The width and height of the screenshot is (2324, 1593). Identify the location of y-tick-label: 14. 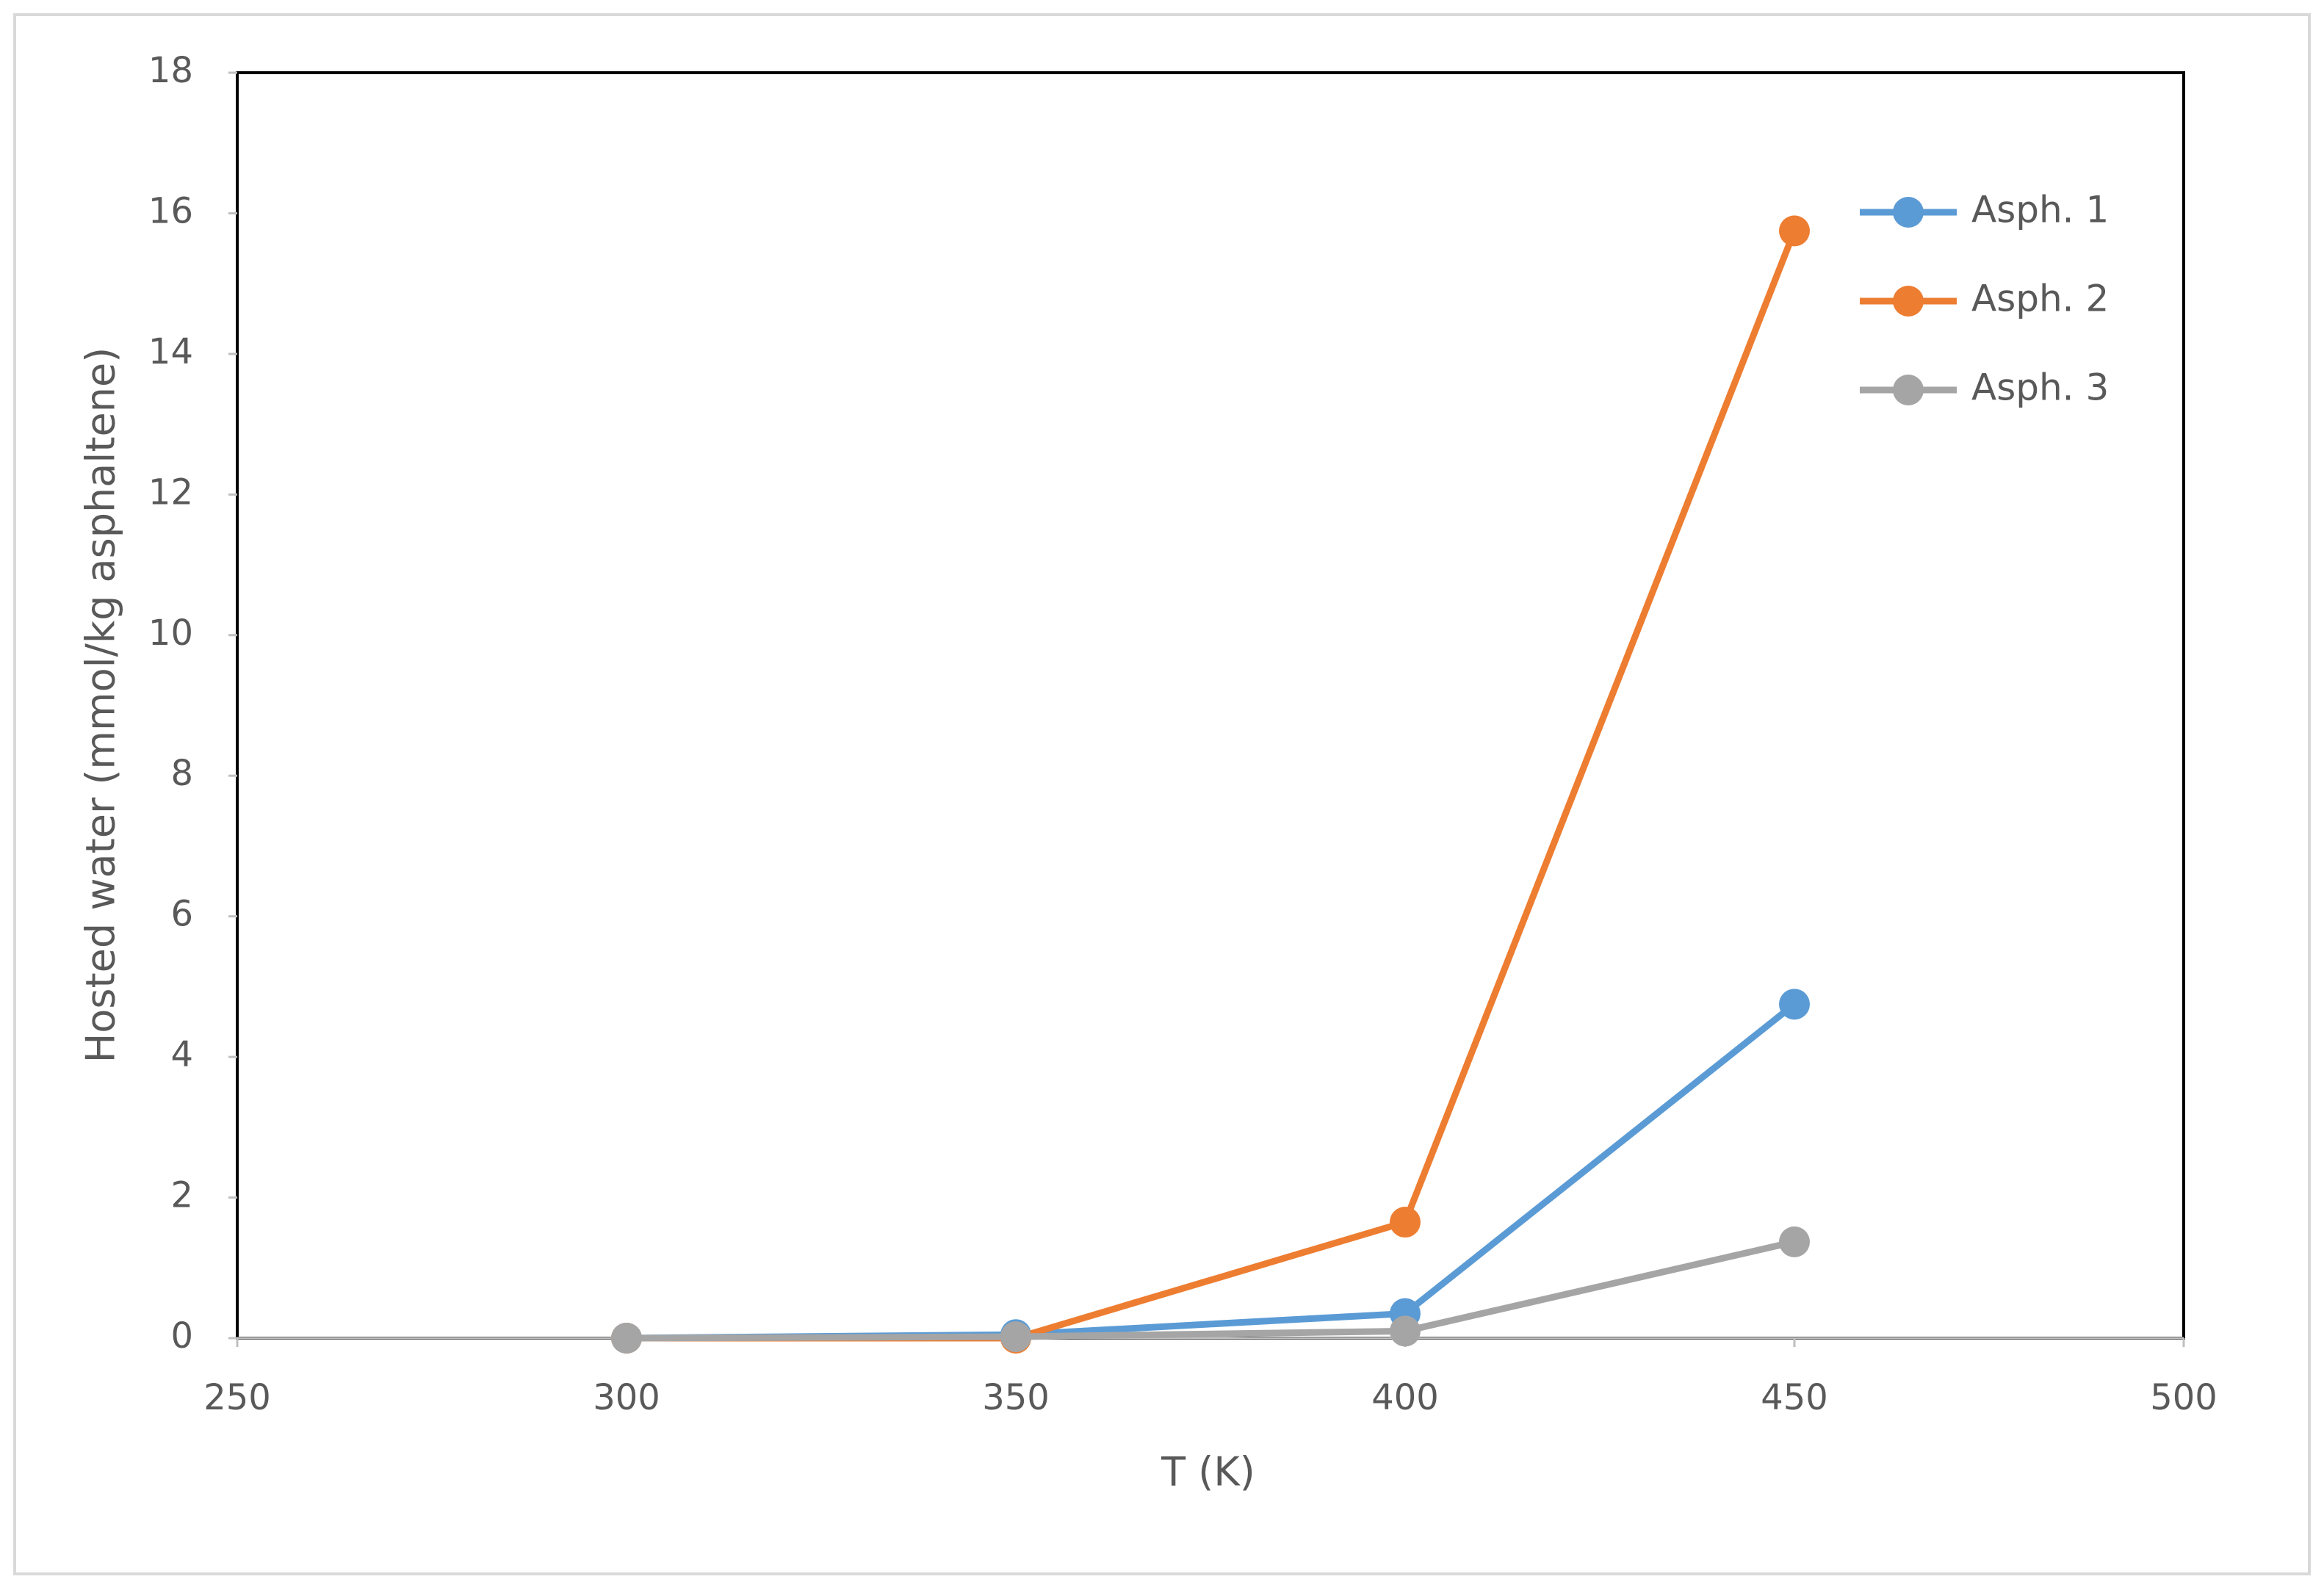
(170, 352).